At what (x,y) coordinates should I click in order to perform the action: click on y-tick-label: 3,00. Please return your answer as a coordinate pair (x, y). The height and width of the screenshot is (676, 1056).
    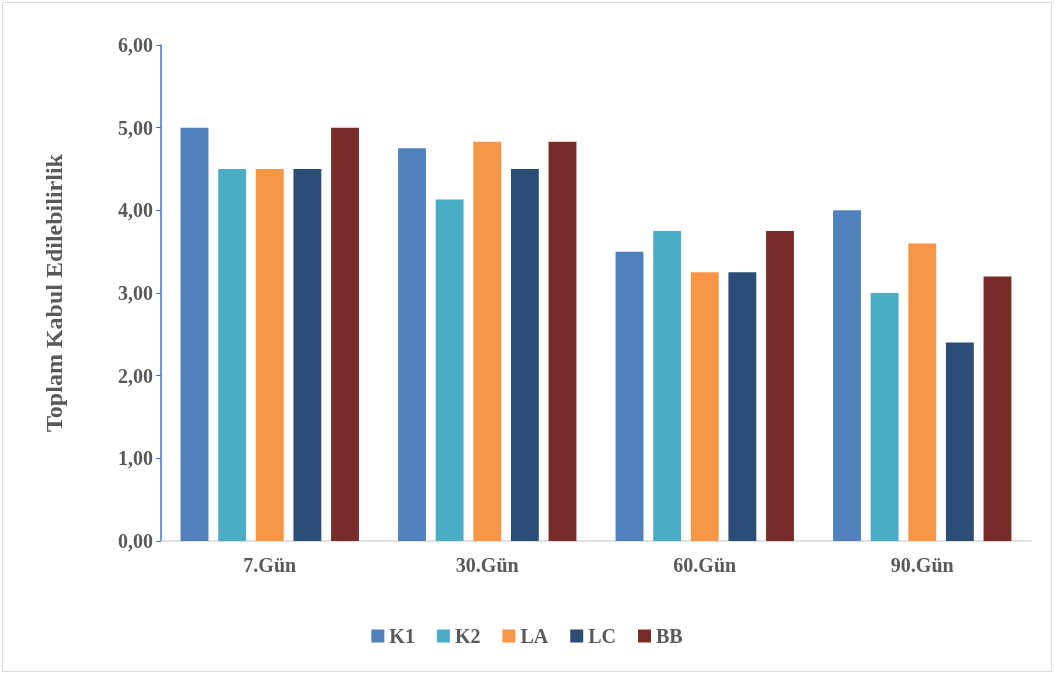
    Looking at the image, I should click on (135, 293).